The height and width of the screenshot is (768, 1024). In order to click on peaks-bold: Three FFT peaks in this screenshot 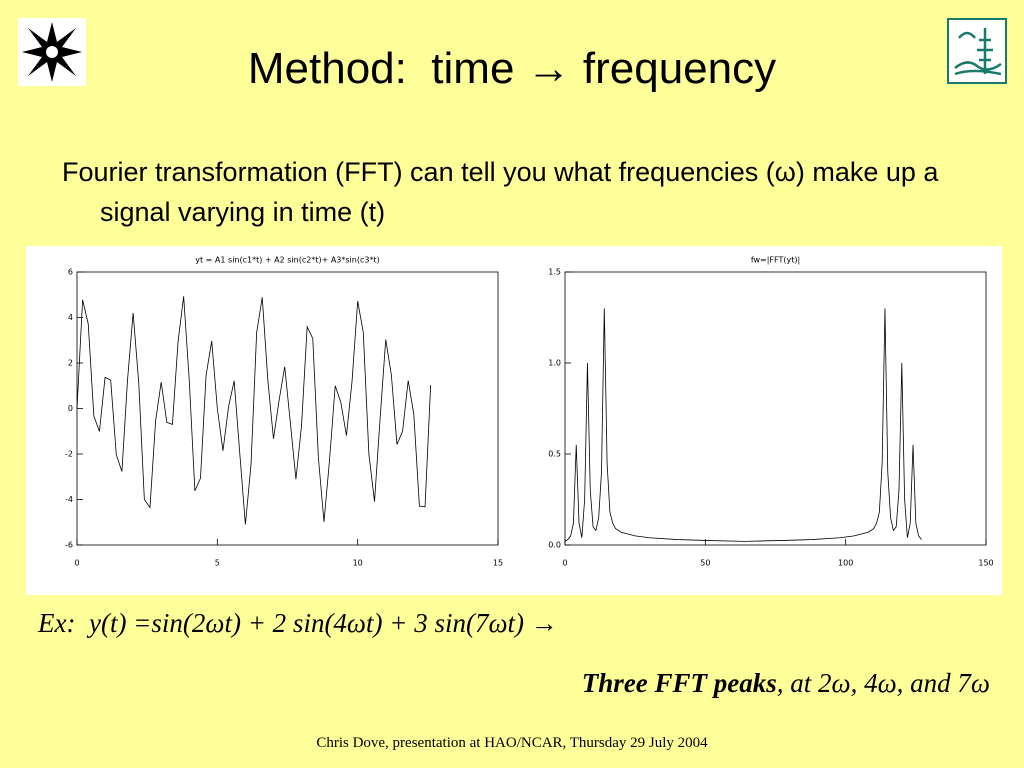, I will do `click(679, 683)`.